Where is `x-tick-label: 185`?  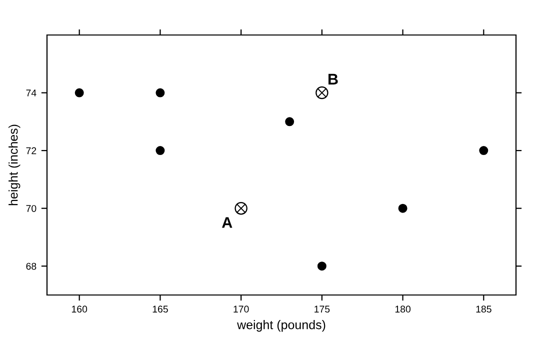 x-tick-label: 185 is located at coordinates (484, 309).